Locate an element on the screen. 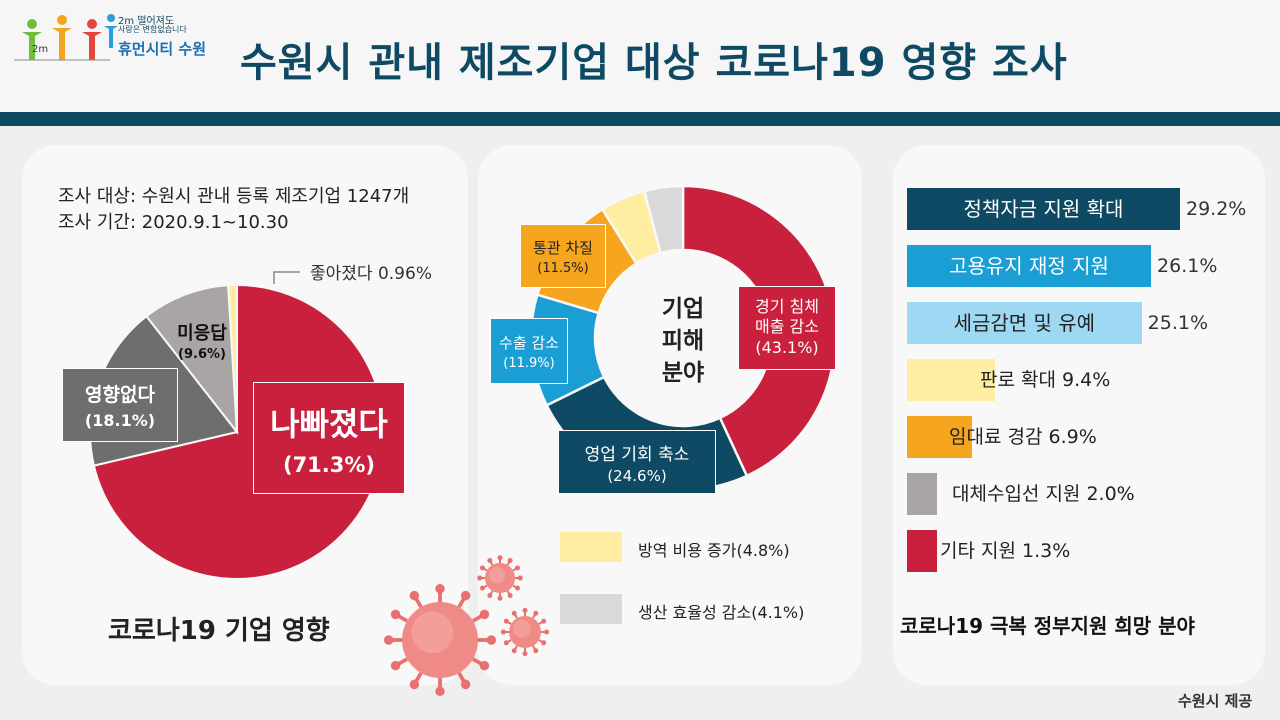  slice-label-customs: 통관 차질 (11.5%) is located at coordinates (563, 256).